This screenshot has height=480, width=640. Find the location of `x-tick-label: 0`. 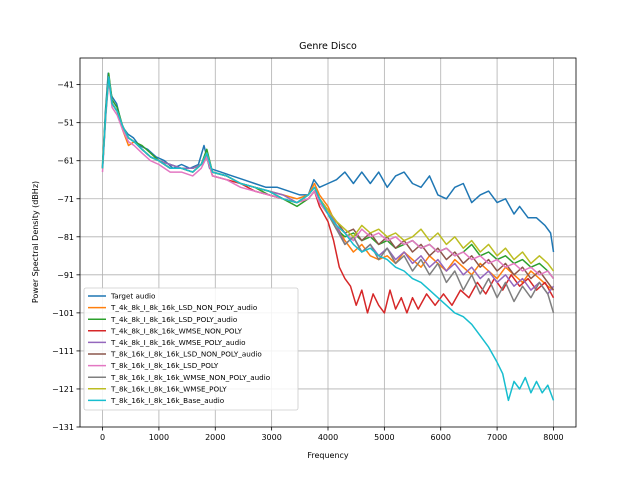

x-tick-label: 0 is located at coordinates (102, 437).